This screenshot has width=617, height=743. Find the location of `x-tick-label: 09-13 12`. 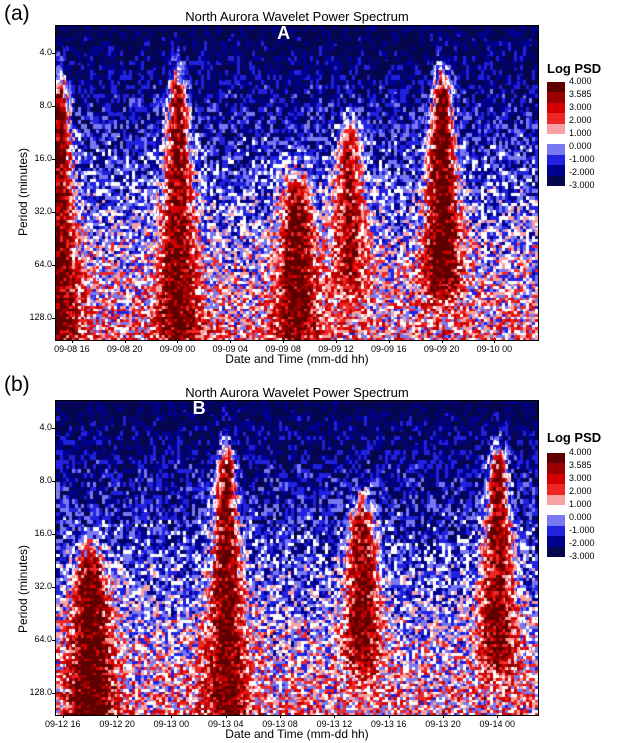

x-tick-label: 09-13 12 is located at coordinates (334, 724).